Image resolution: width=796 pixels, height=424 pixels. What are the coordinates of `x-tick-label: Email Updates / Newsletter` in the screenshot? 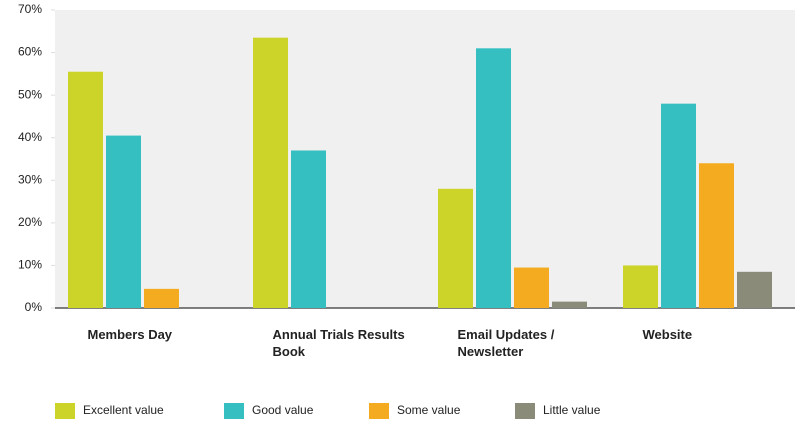 It's located at (506, 343).